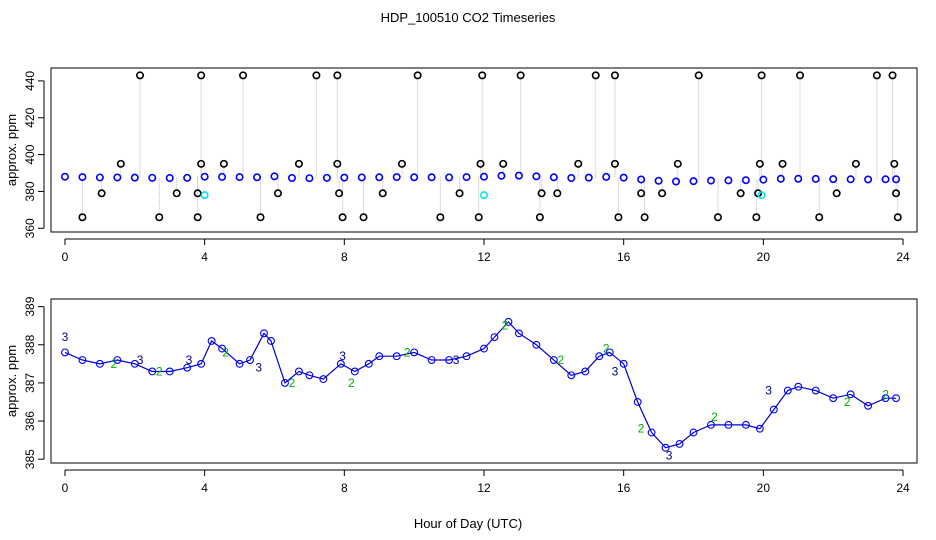  Describe the element at coordinates (30, 459) in the screenshot. I see `bottom-y-tick-label: 385` at that location.